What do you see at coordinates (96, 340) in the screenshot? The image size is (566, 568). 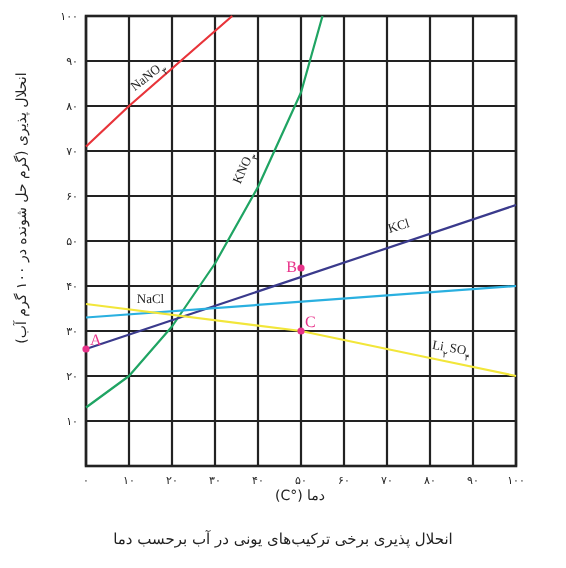 I see `annotation: A` at bounding box center [96, 340].